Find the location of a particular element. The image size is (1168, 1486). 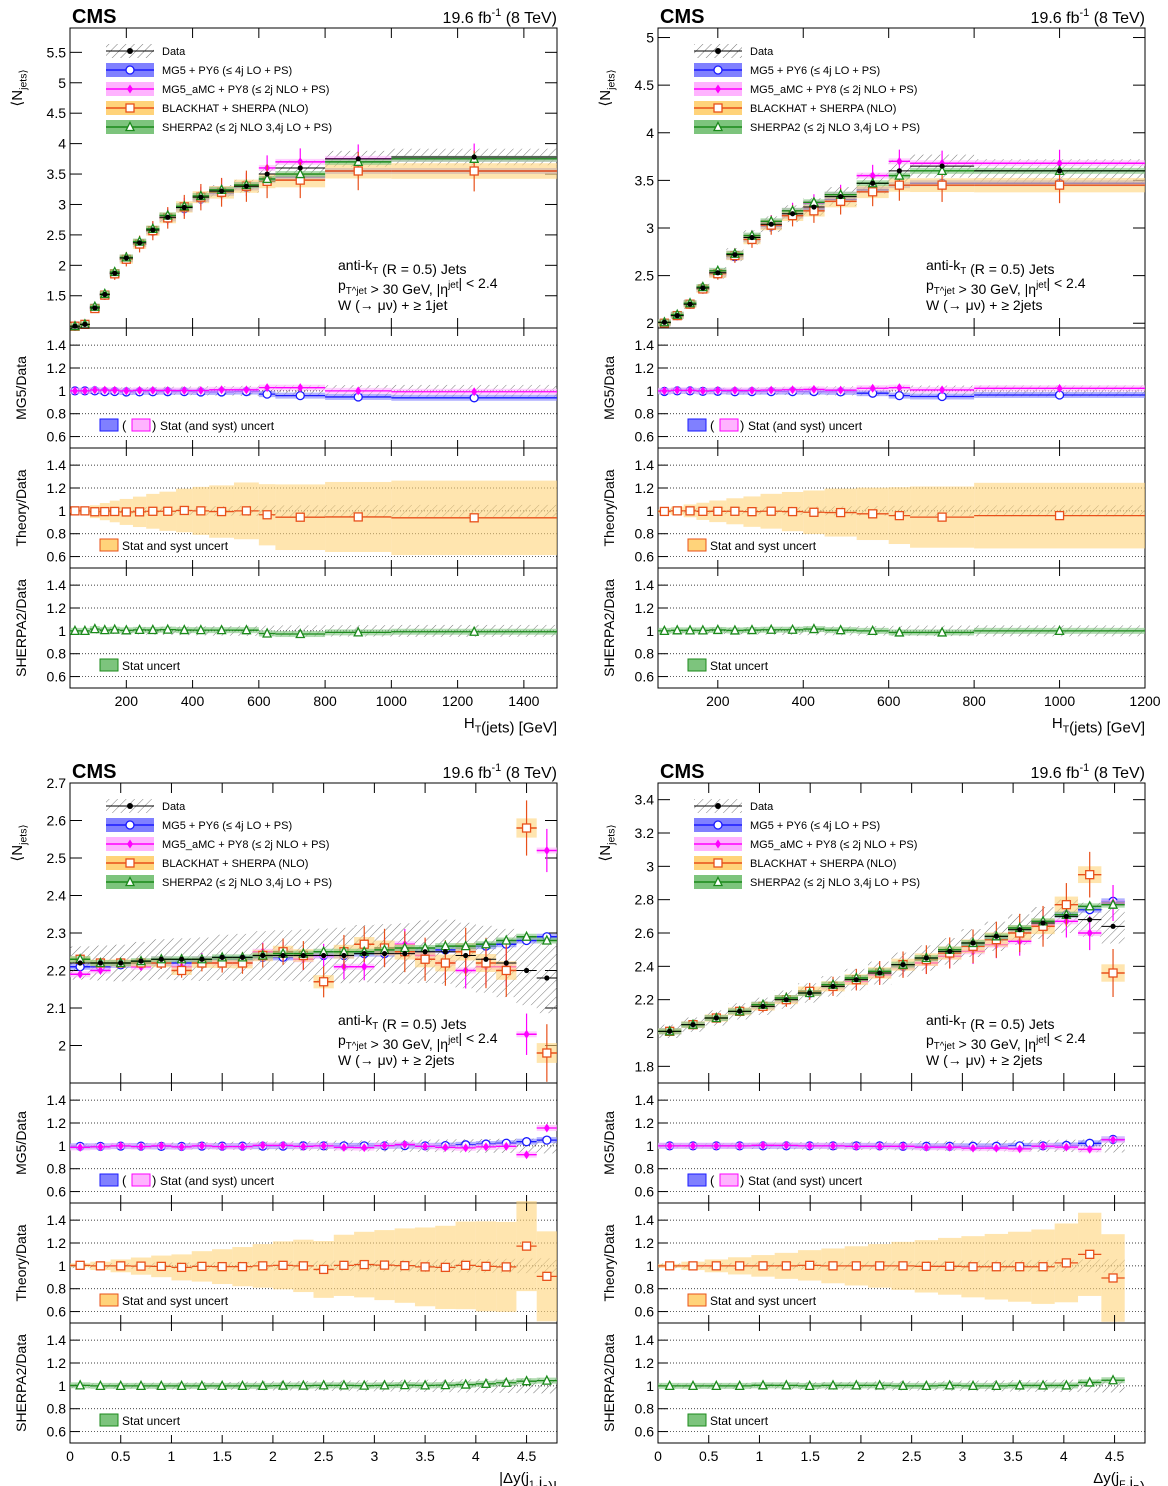

legend-label: MG5_aMC + PY8 (≤ 2j NLO + PS) is located at coordinates (245, 90).